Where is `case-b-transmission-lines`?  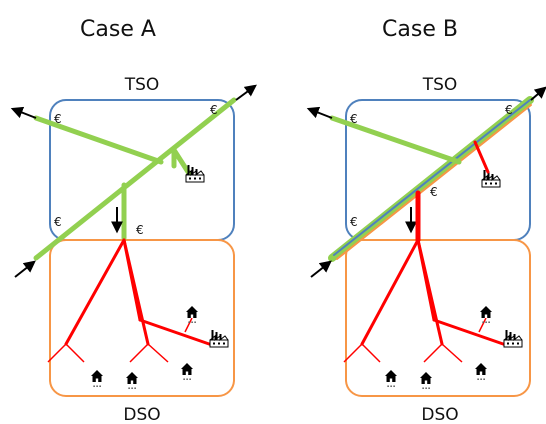 case-b-transmission-lines is located at coordinates (431, 179).